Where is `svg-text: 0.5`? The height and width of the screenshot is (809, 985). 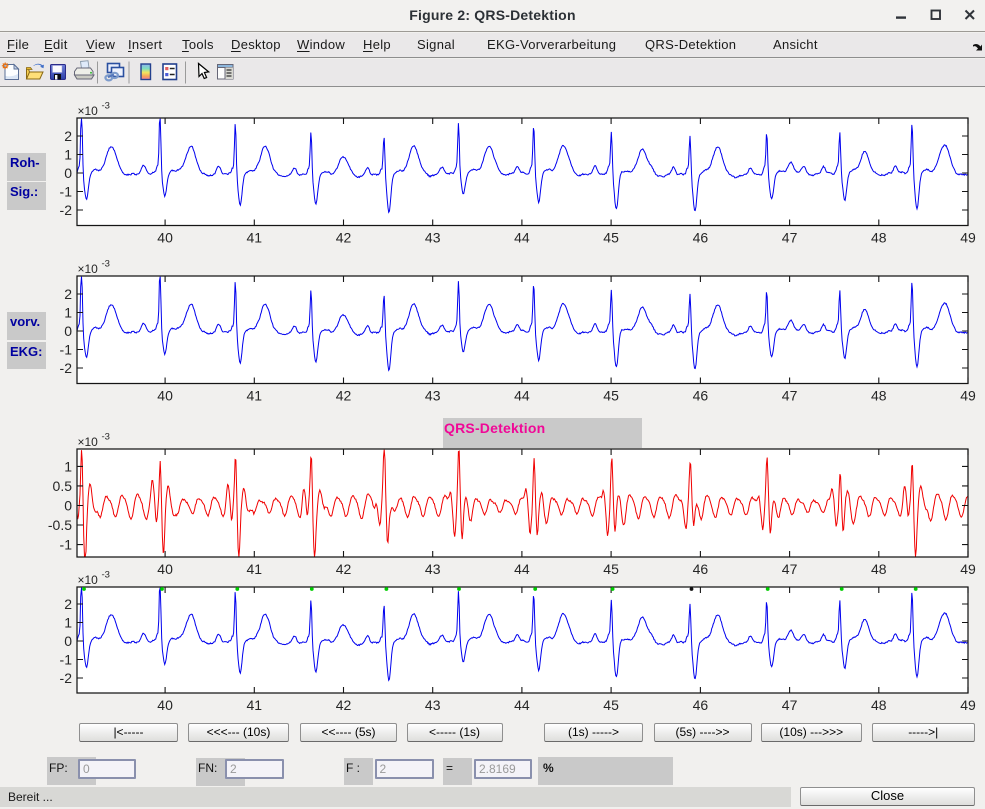
svg-text: 0.5 is located at coordinates (63, 486).